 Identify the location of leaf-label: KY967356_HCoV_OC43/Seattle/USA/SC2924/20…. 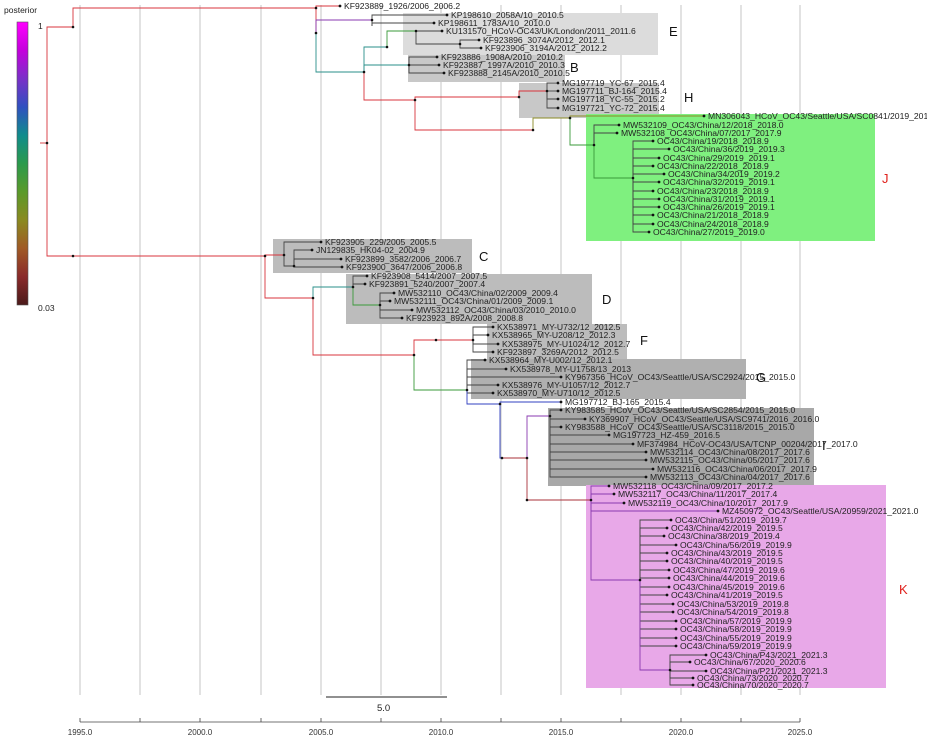
(680, 377).